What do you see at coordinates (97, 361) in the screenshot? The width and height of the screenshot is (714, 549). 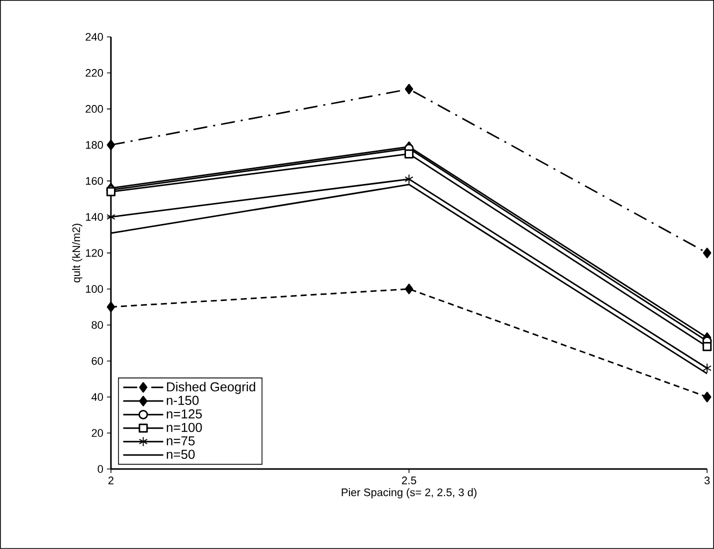 I see `y-tick-label: 60` at bounding box center [97, 361].